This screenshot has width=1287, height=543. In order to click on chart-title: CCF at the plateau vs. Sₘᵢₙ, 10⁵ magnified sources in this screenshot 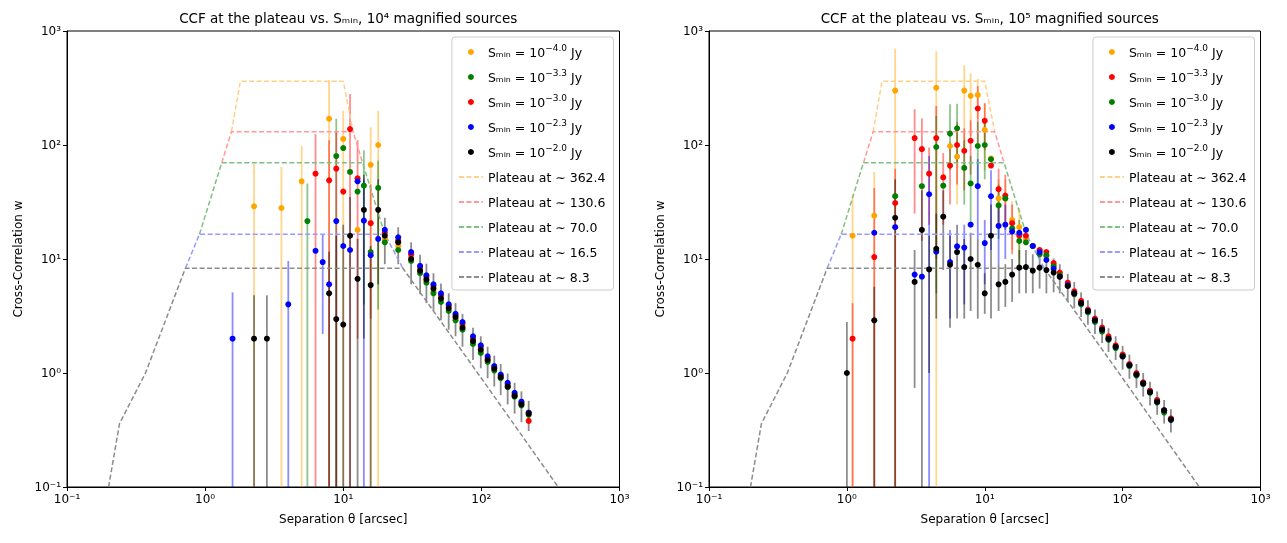, I will do `click(989, 18)`.